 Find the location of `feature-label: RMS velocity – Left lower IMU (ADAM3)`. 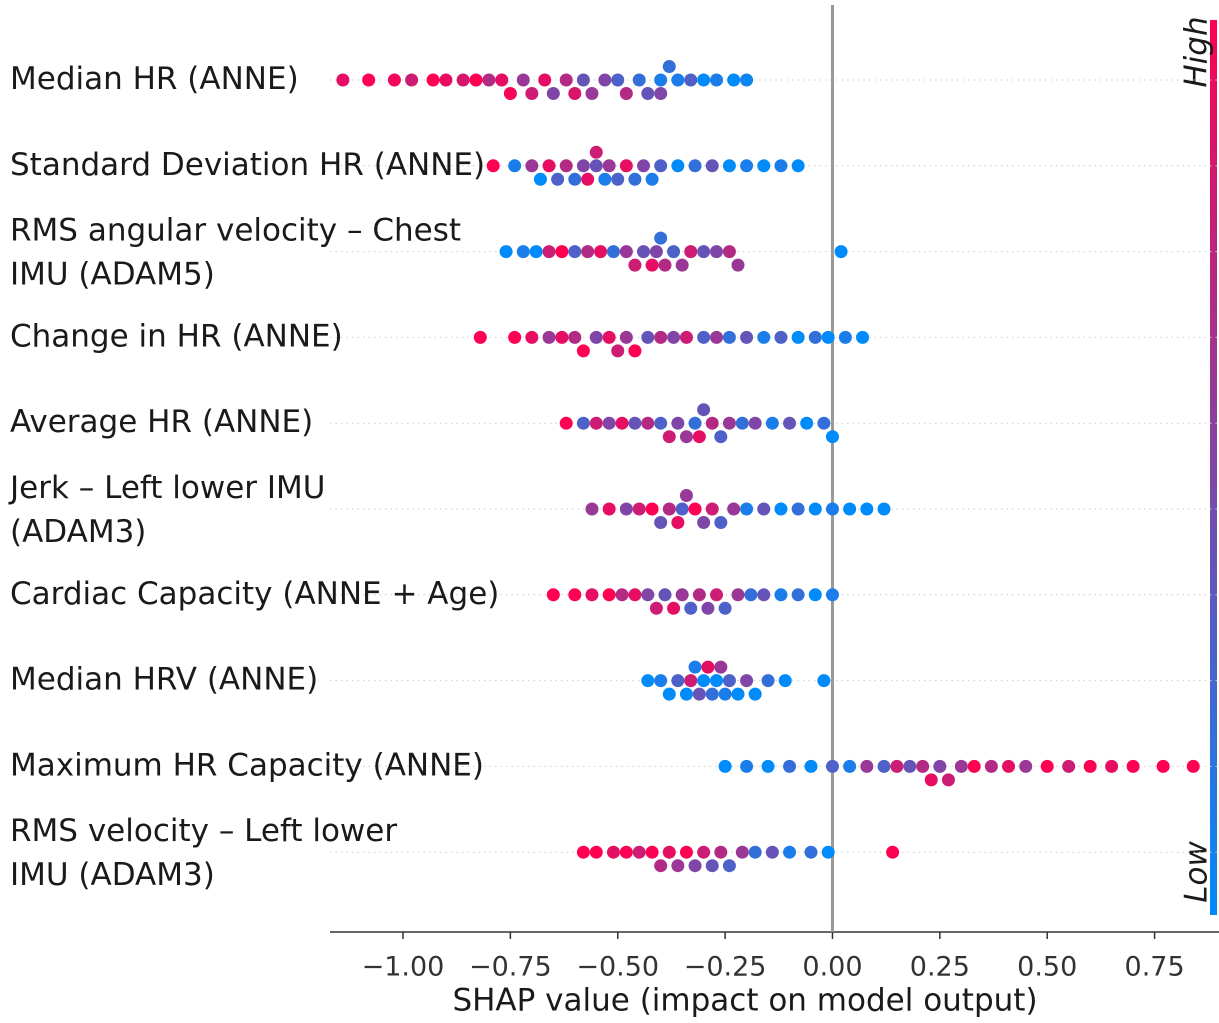

feature-label: RMS velocity – Left lower IMU (ADAM3) is located at coordinates (203, 853).